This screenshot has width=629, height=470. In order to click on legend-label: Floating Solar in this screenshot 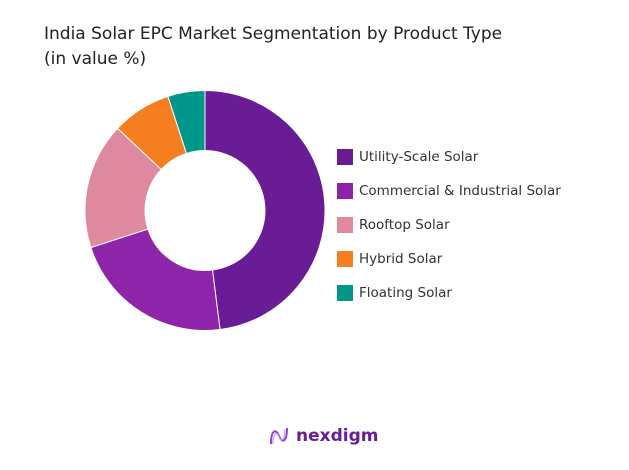, I will do `click(405, 293)`.